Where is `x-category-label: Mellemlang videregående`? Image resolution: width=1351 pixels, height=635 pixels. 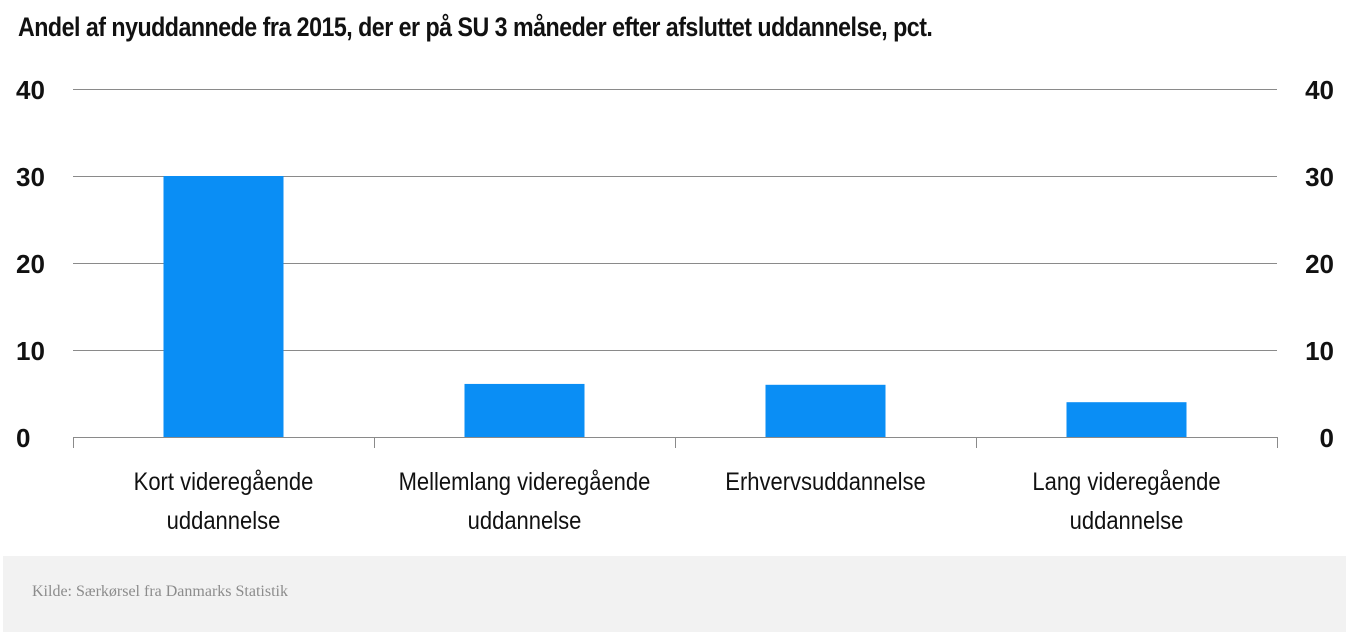
x-category-label: Mellemlang videregående is located at coordinates (525, 482).